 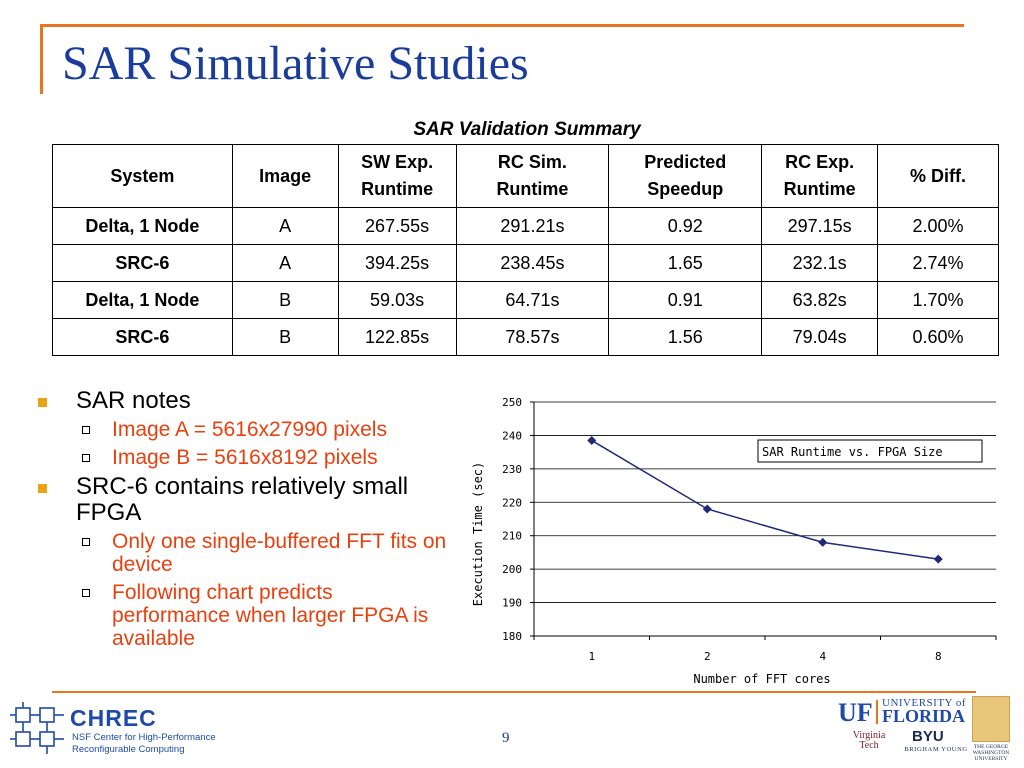 I want to click on table-cell: 291.21s, so click(x=532, y=226).